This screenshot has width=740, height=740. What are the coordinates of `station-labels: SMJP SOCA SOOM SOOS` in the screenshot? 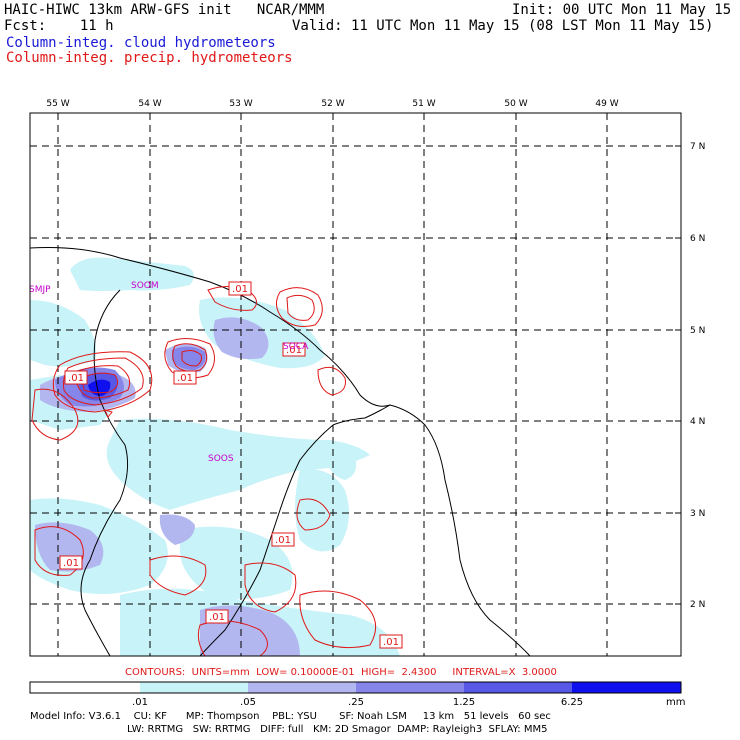 It's located at (169, 372).